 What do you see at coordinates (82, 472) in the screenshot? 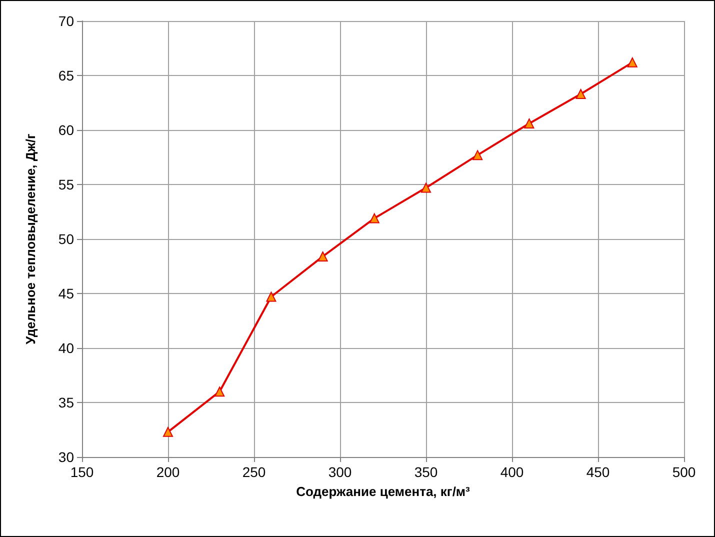
I see `x-tick-label: 150` at bounding box center [82, 472].